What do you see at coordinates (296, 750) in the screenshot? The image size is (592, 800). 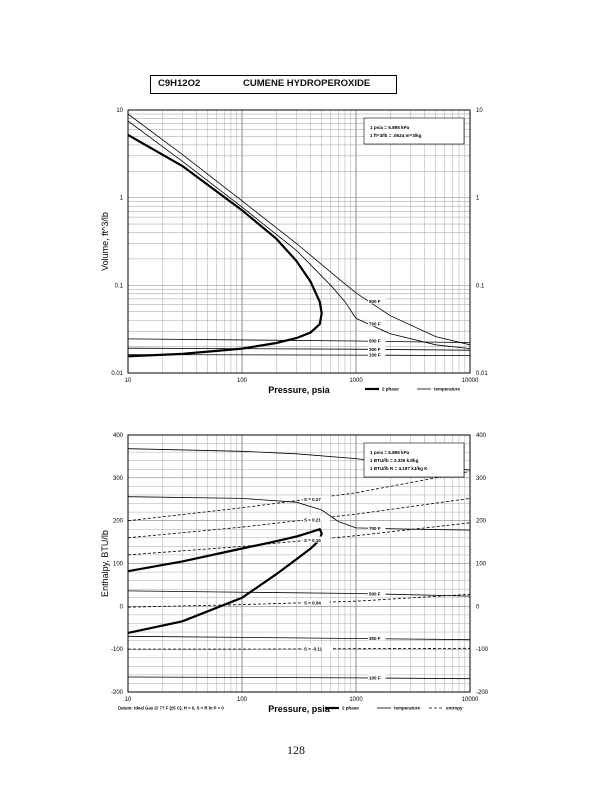 I see `page-number: 128` at bounding box center [296, 750].